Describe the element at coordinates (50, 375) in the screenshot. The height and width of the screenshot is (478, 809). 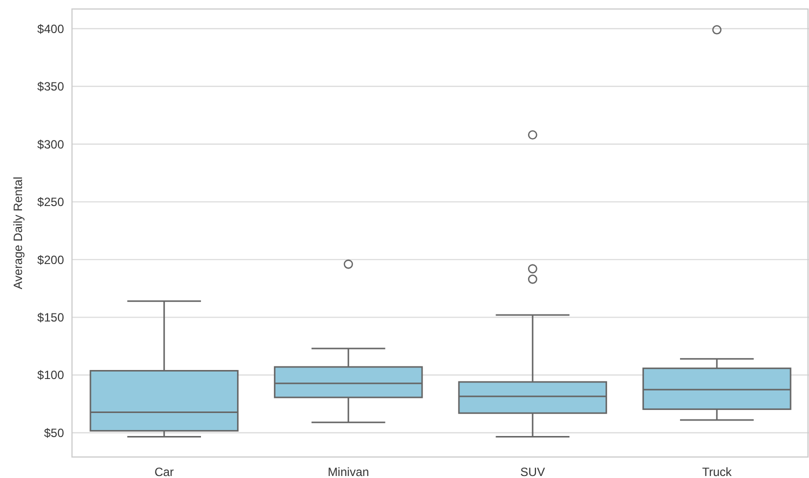
I see `y-tick-label: $100` at that location.